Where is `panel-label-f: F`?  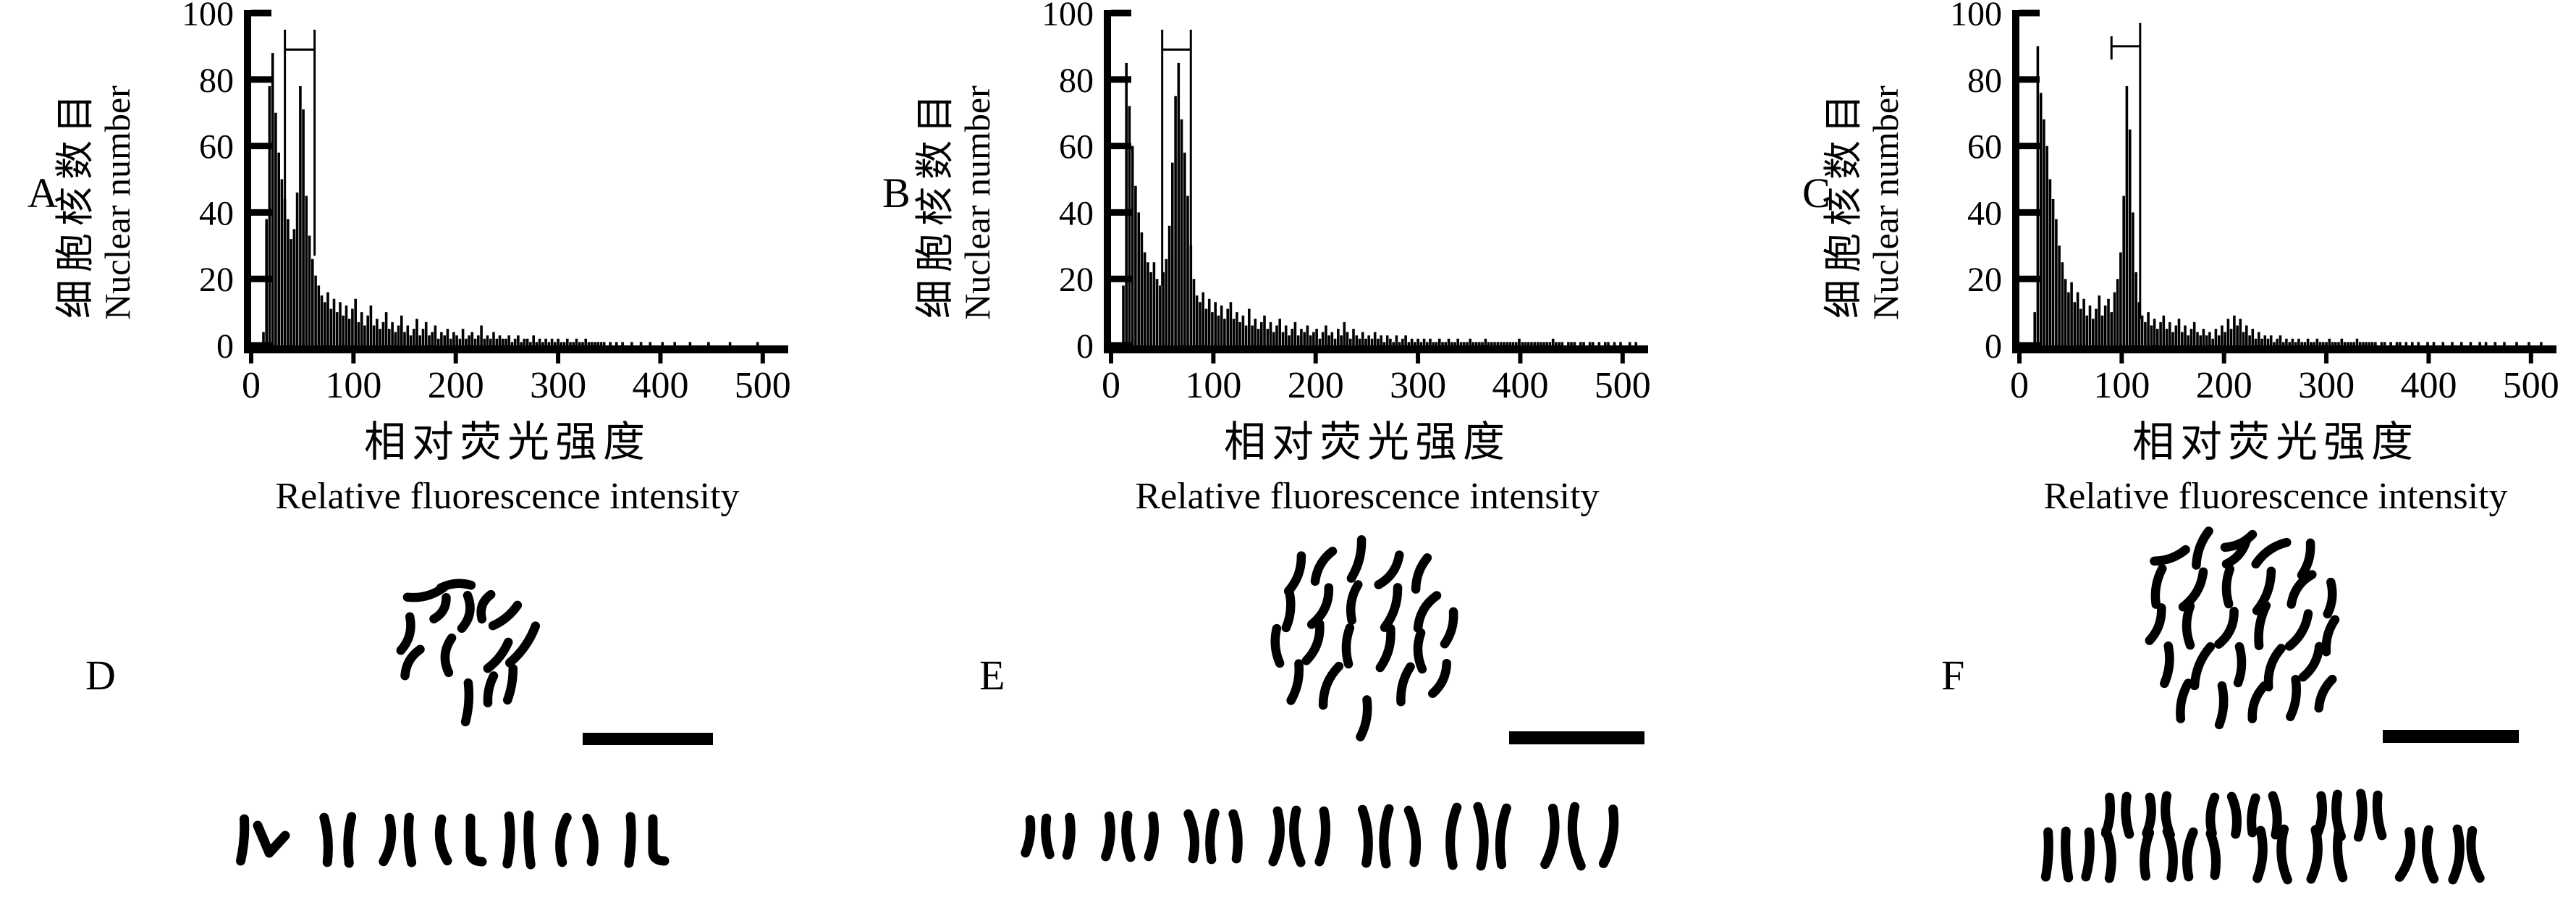
panel-label-f: F is located at coordinates (1953, 675).